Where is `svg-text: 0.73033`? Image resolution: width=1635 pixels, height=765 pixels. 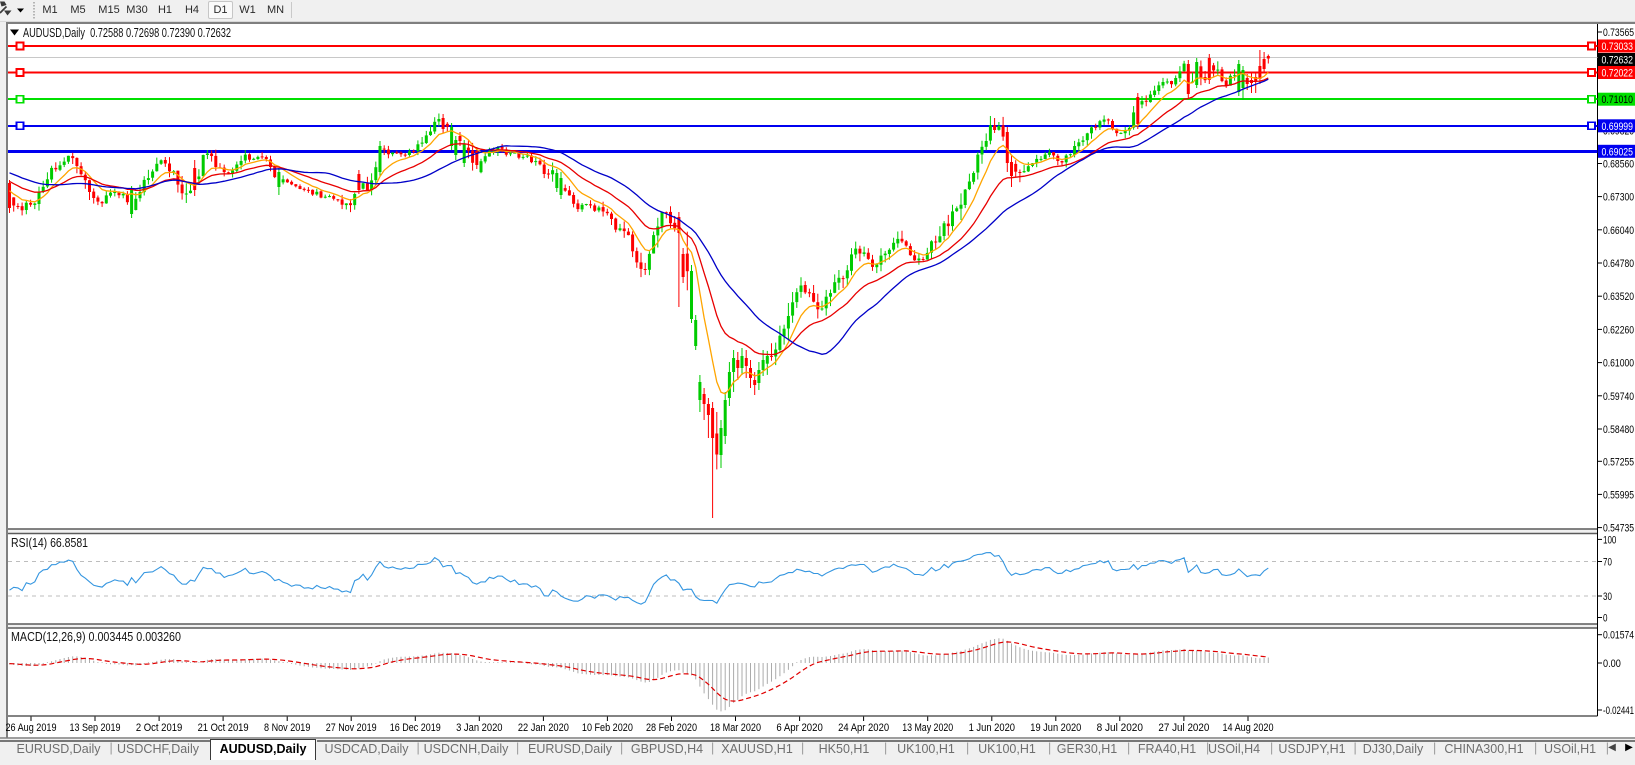 svg-text: 0.73033 is located at coordinates (1618, 47).